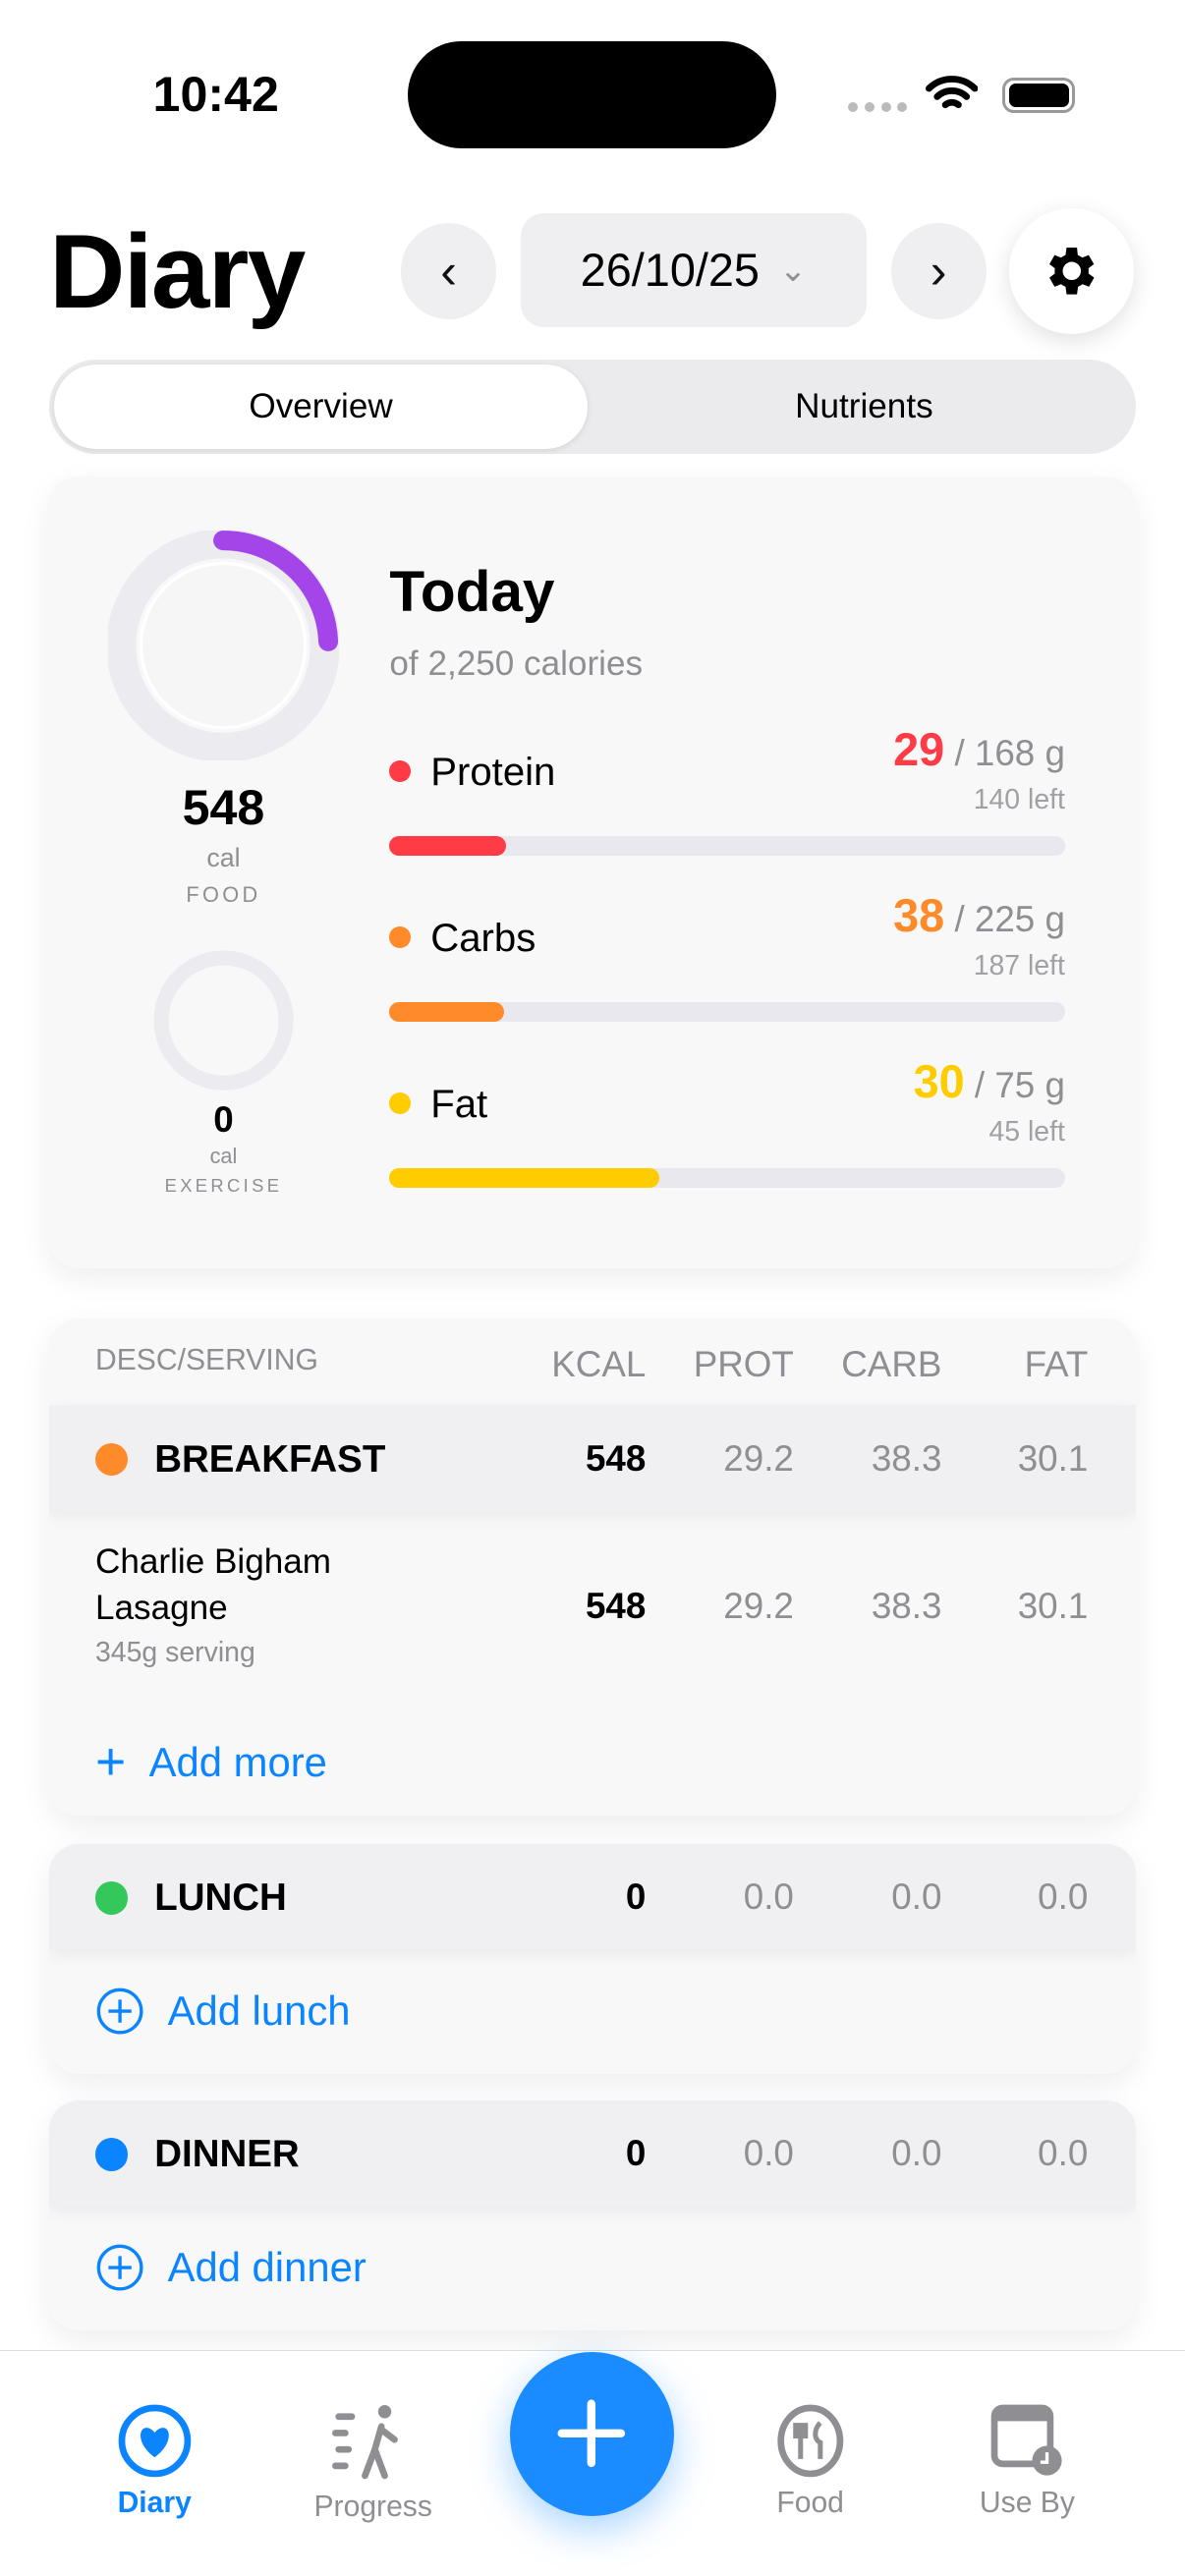 This screenshot has height=2576, width=1185. Describe the element at coordinates (864, 405) in the screenshot. I see `tab-nutrients: Nutrients` at that location.